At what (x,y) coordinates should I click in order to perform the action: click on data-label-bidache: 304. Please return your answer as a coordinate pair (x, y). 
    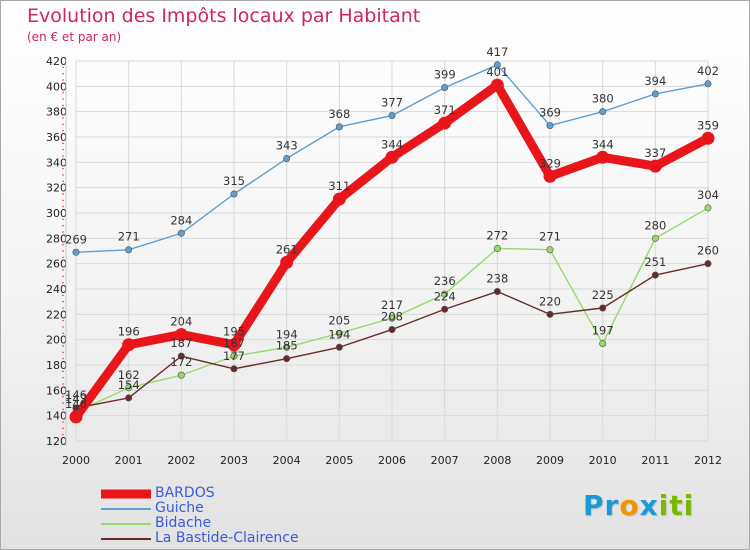
    Looking at the image, I should click on (708, 195).